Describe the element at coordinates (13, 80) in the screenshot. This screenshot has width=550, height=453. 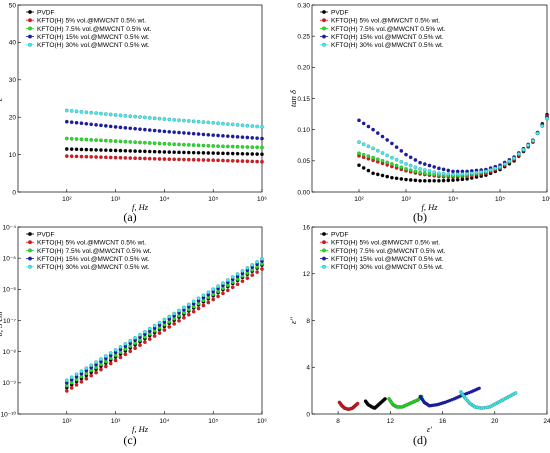
I see `panel-a-ytick-label: 30` at that location.